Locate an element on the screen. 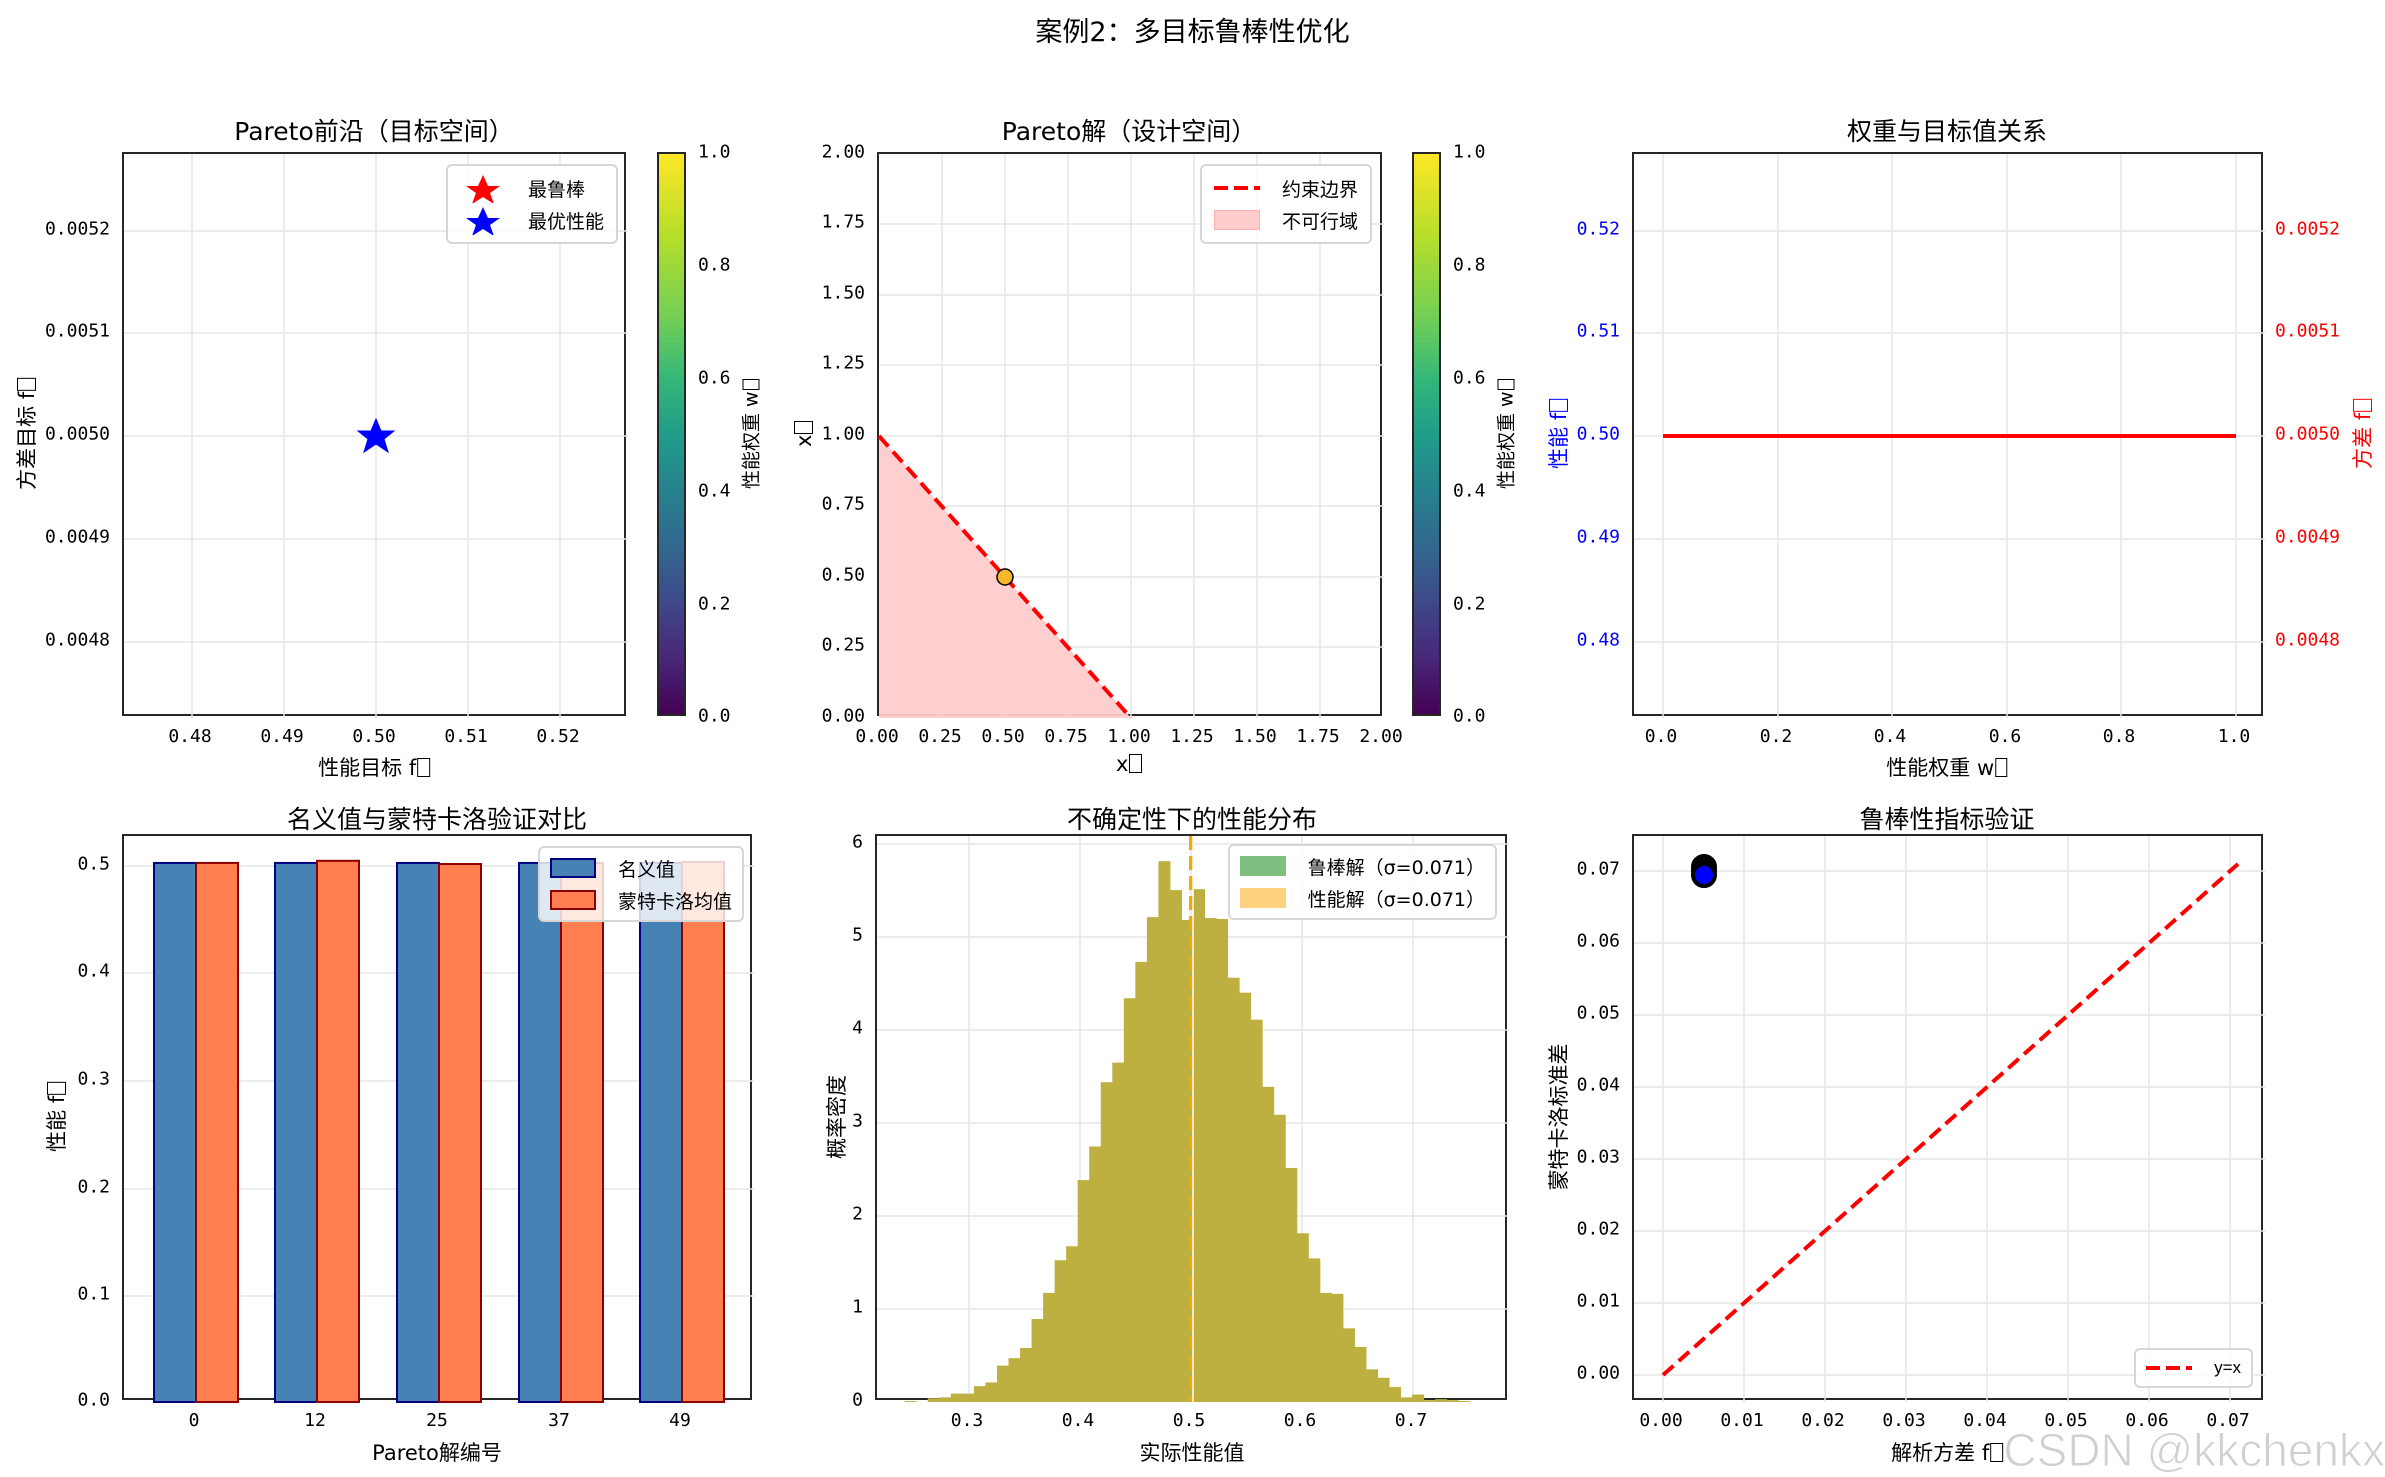 The width and height of the screenshot is (2385, 1477). p1-xtick: 0.52 is located at coordinates (558, 736).